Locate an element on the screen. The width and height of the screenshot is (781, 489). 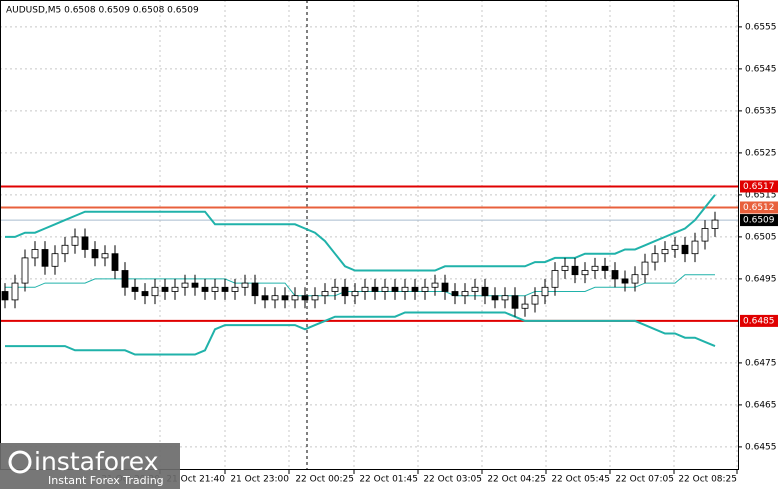
x-tick-label: 22 Oct 05:45 is located at coordinates (580, 480).